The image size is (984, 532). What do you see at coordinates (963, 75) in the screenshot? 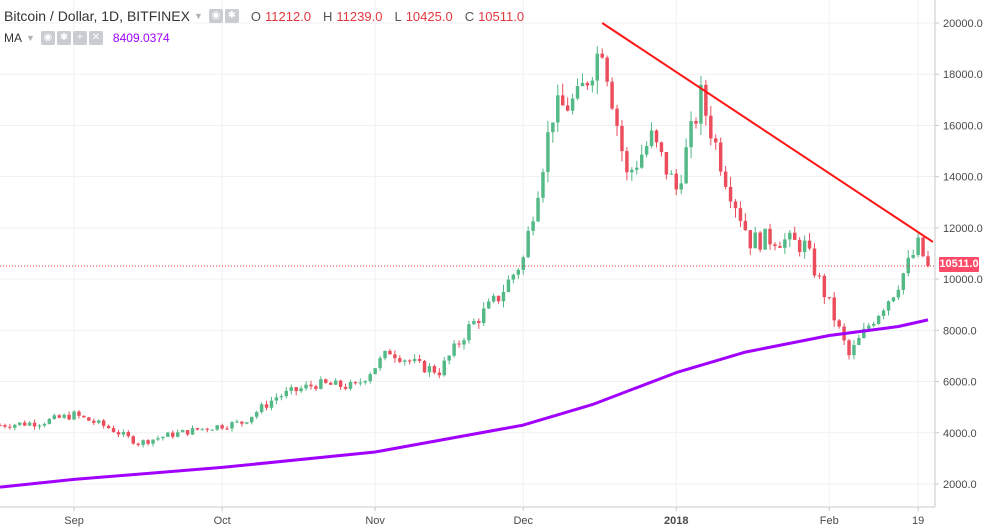
I see `y-tick-label: 18000.0` at bounding box center [963, 75].